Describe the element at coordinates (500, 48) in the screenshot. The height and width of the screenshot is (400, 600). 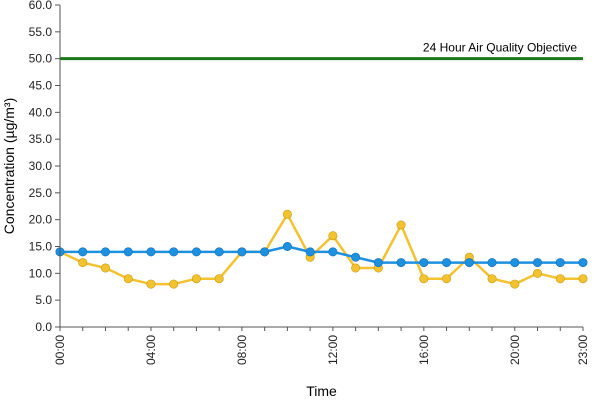
I see `objective-label: 24 Hour Air Quality Objective` at that location.